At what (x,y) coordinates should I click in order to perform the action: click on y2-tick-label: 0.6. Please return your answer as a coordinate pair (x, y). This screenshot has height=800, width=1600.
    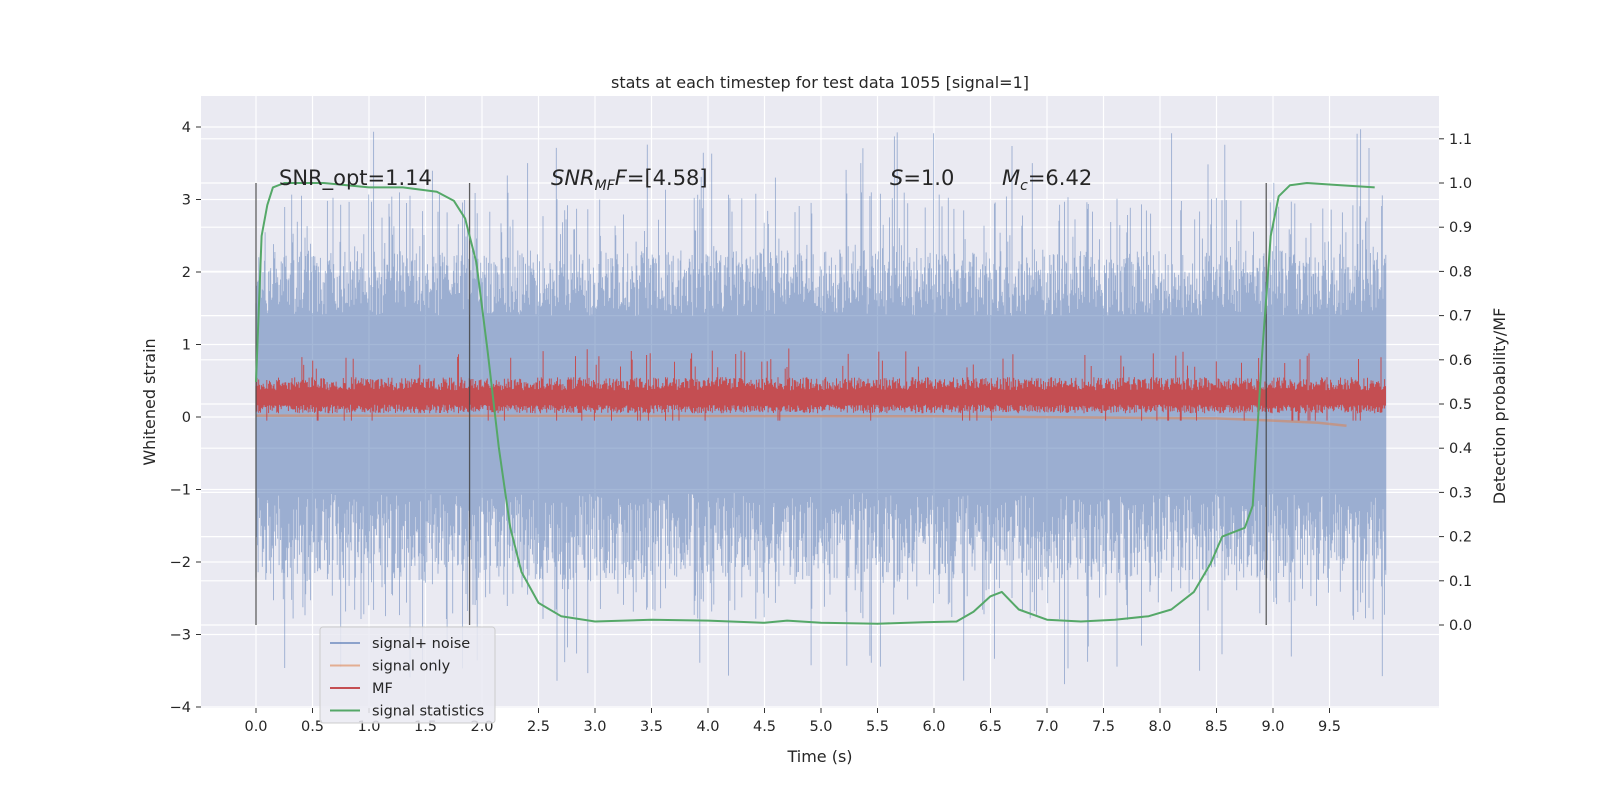
    Looking at the image, I should click on (1460, 361).